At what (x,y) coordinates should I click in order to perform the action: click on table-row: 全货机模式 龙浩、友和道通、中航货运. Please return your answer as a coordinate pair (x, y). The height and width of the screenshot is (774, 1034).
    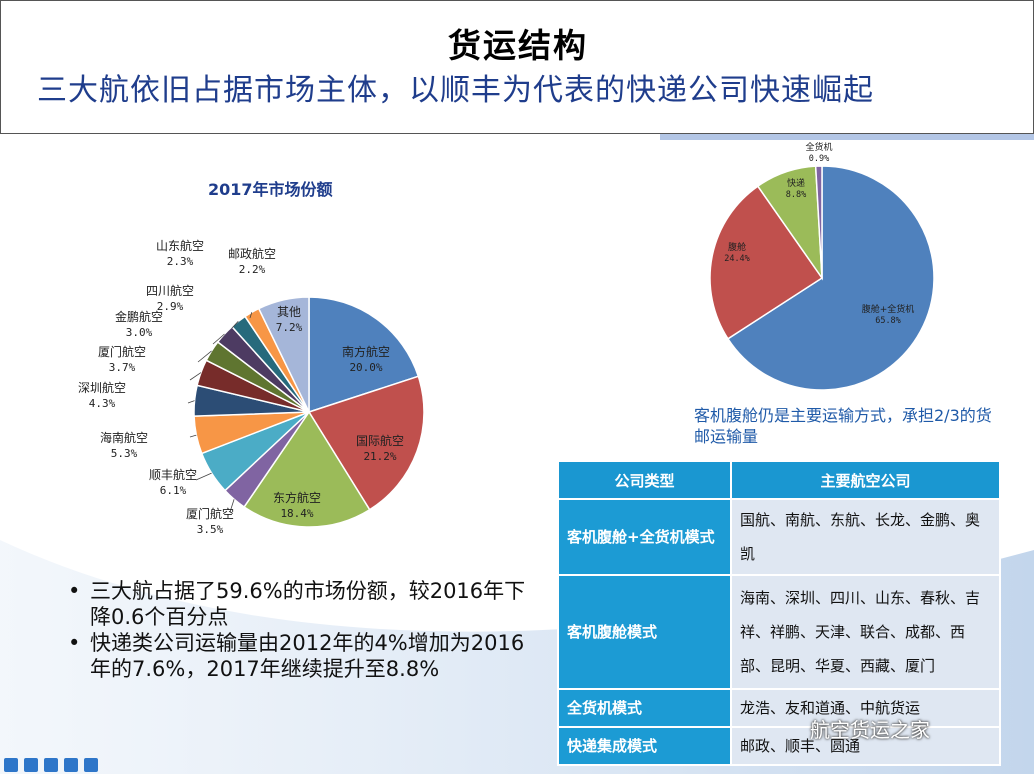
    Looking at the image, I should click on (779, 708).